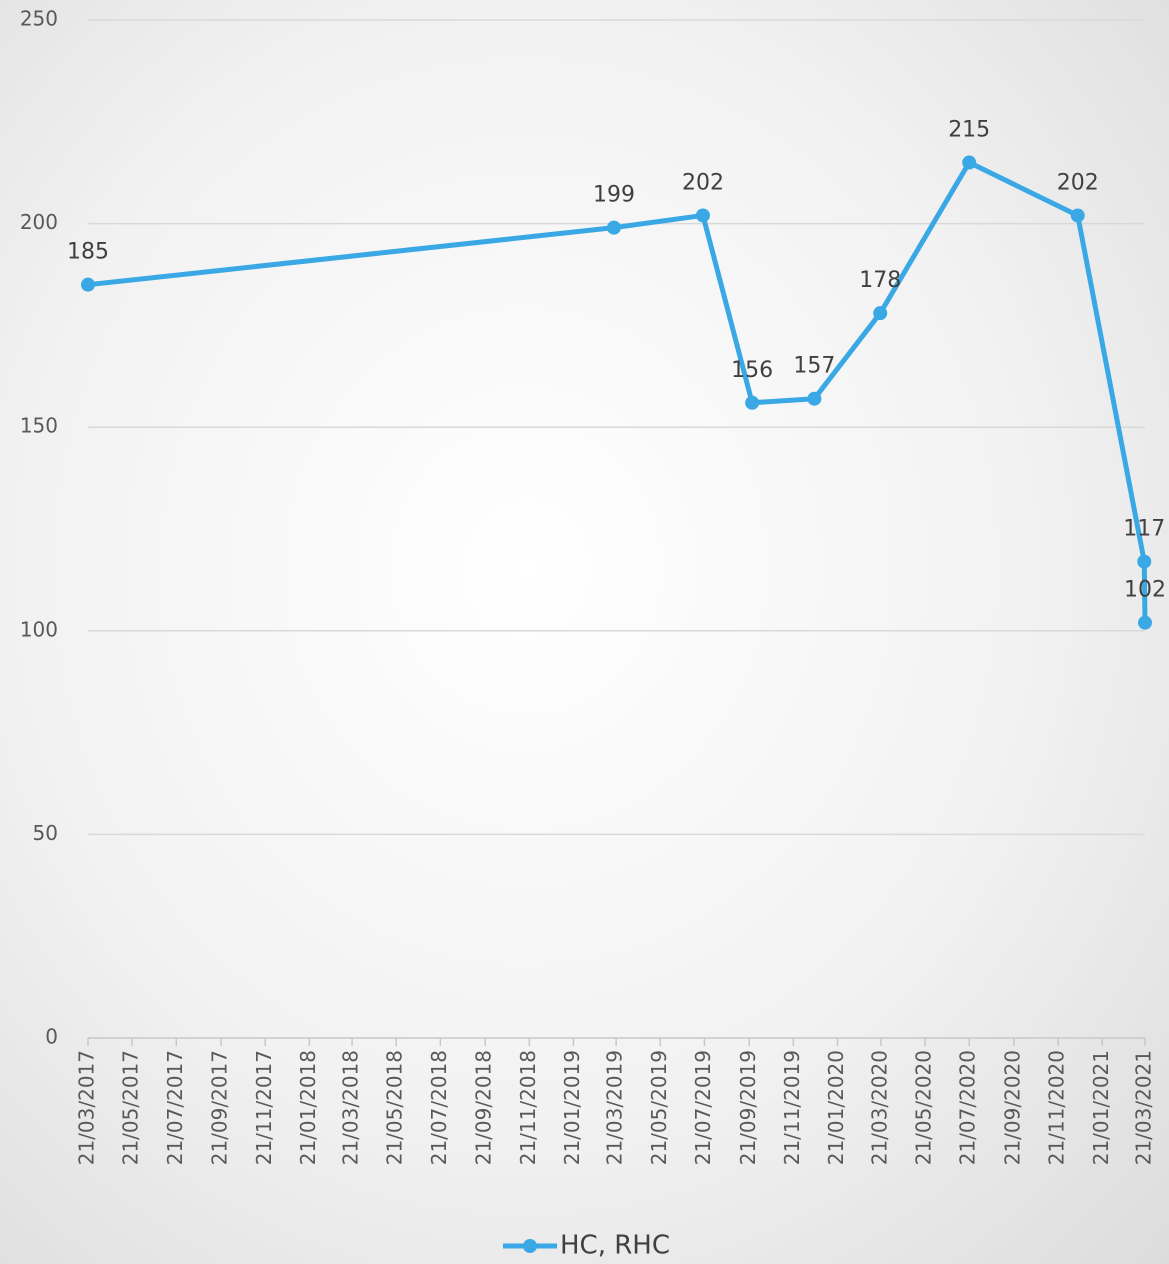 The height and width of the screenshot is (1264, 1169). I want to click on x-tick-label: 21/05/2020, so click(924, 1107).